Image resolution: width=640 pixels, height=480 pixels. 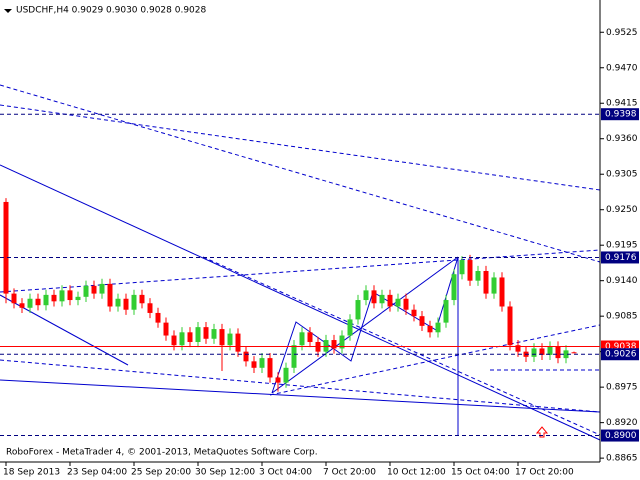 I want to click on arrow-icon, so click(x=542, y=432).